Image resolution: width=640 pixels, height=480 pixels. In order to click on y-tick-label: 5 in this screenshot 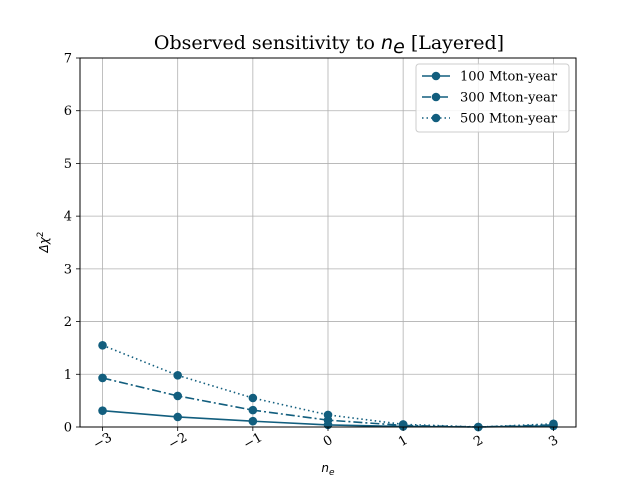, I will do `click(68, 164)`.